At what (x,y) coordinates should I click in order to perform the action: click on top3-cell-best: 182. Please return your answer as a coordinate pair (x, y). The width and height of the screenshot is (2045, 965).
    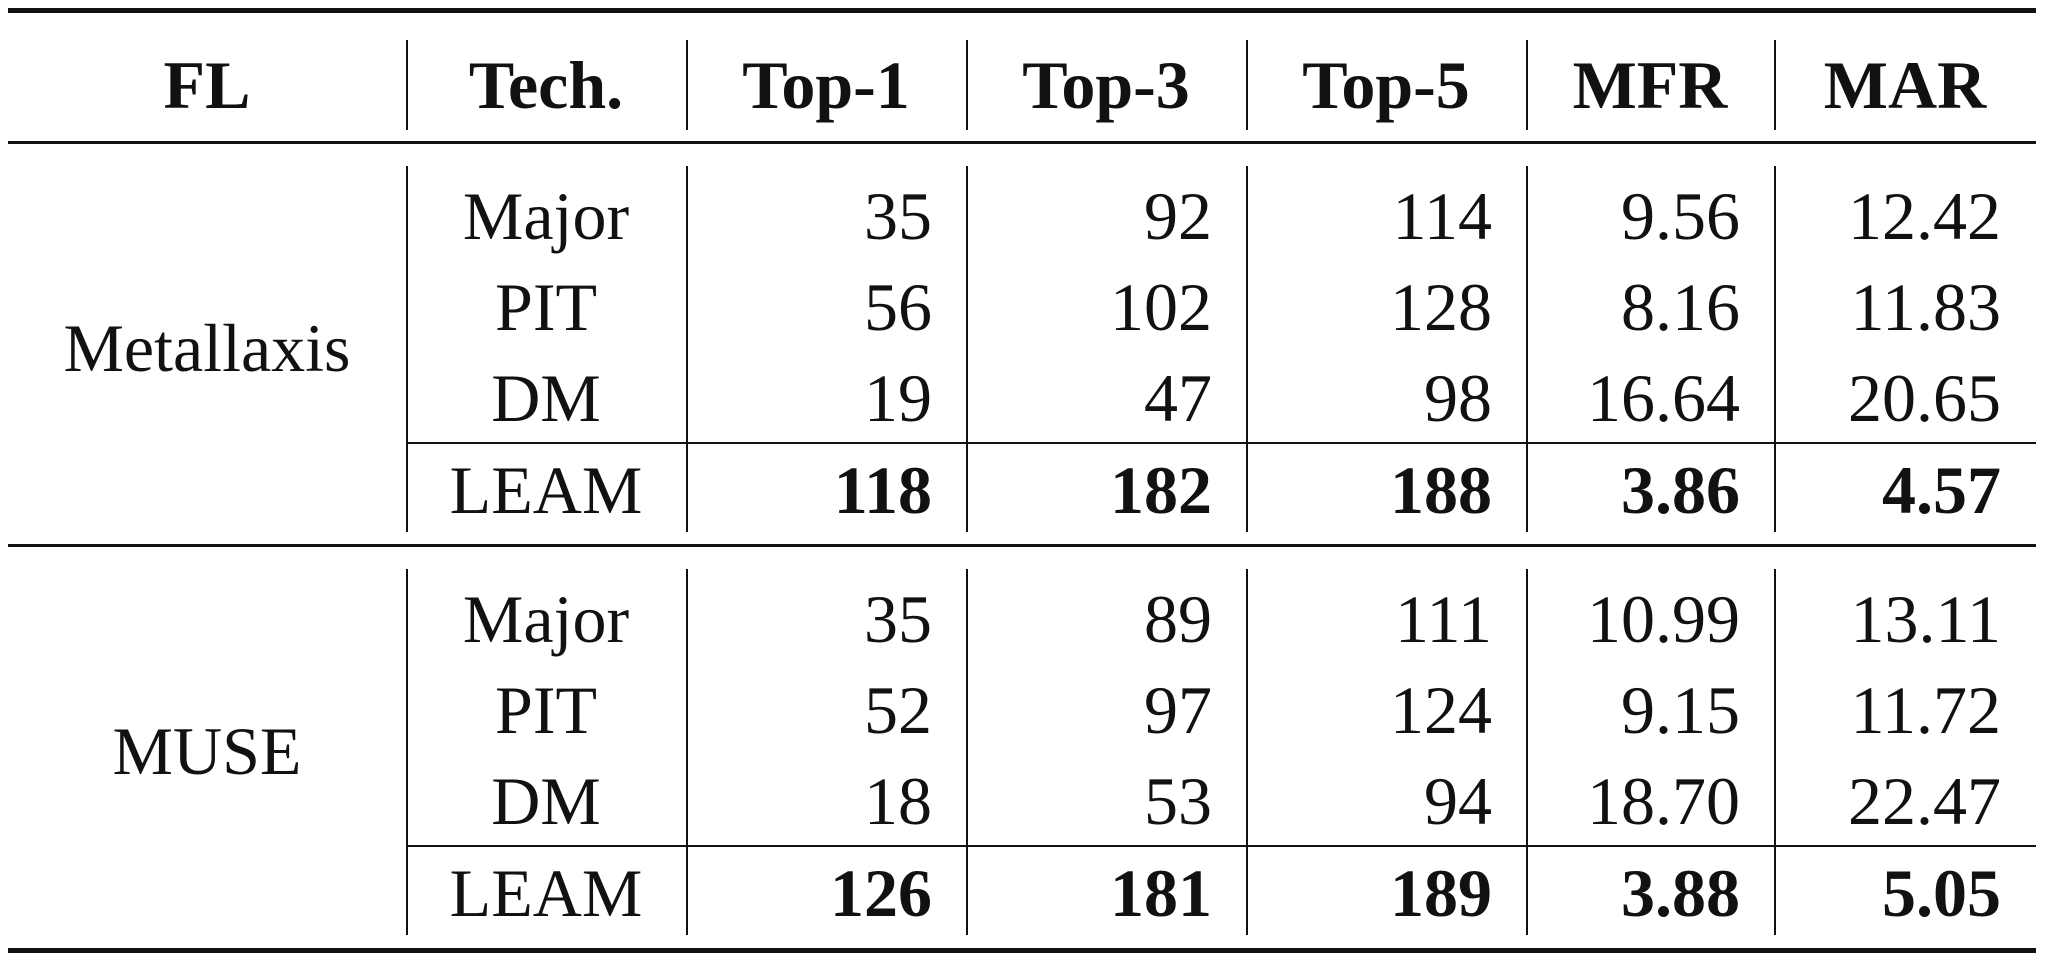
    Looking at the image, I should click on (1161, 490).